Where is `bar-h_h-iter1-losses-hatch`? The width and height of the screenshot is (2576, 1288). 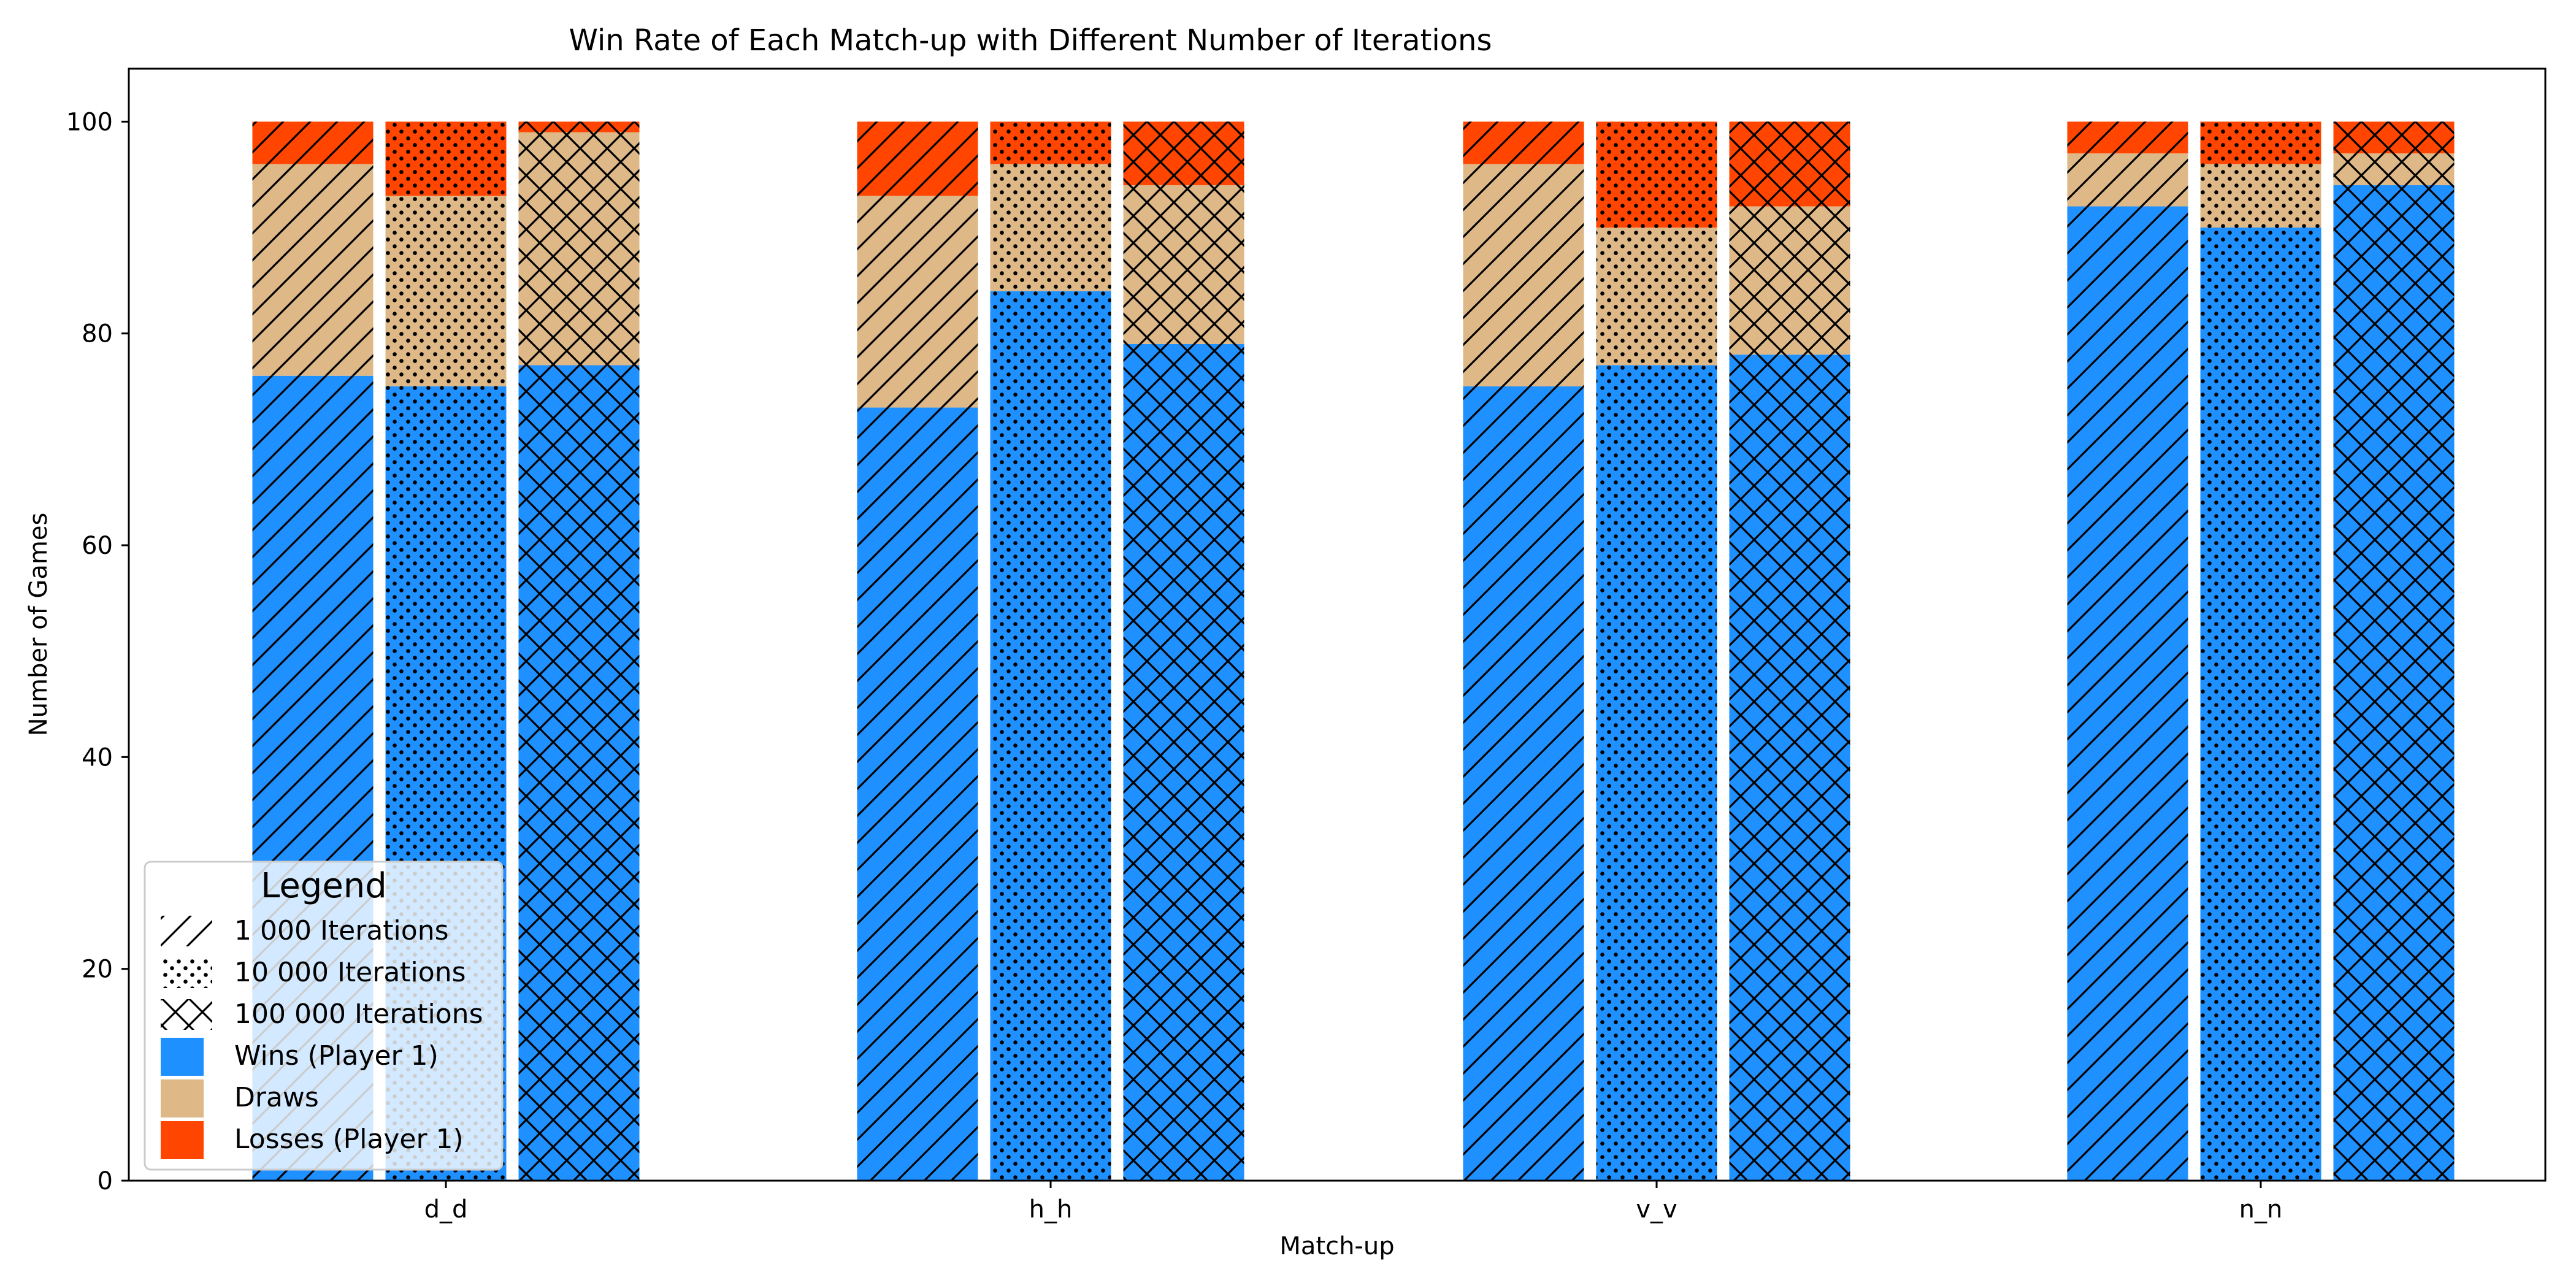
bar-h_h-iter1-losses-hatch is located at coordinates (917, 158).